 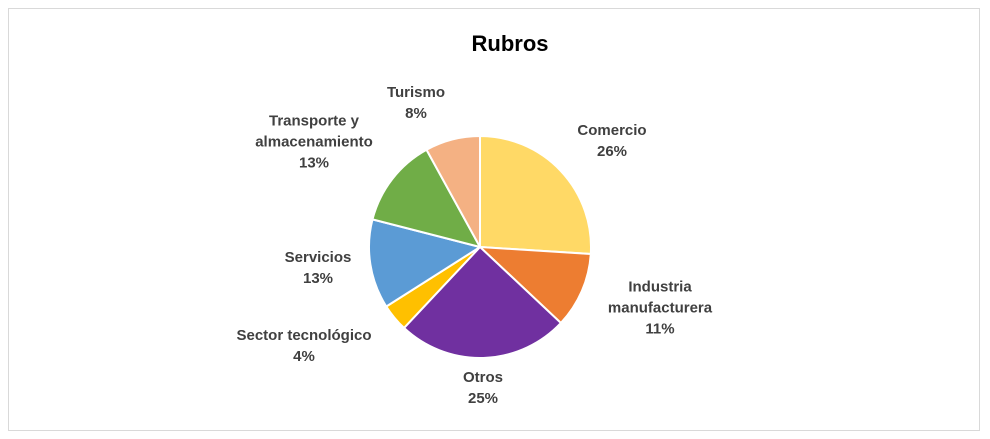 I want to click on label-category: Transporte y almacenamiento, so click(x=314, y=131).